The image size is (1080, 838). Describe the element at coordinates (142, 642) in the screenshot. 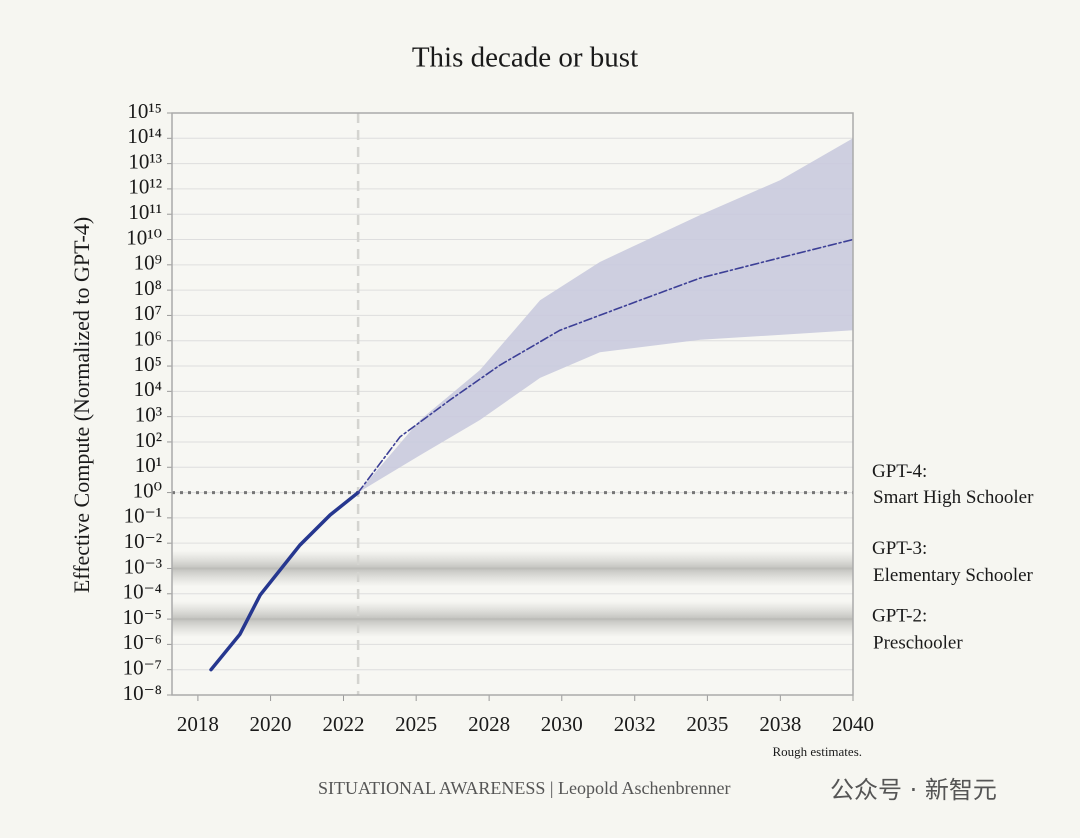

I see `y-tick-label: 10⁻⁶` at that location.